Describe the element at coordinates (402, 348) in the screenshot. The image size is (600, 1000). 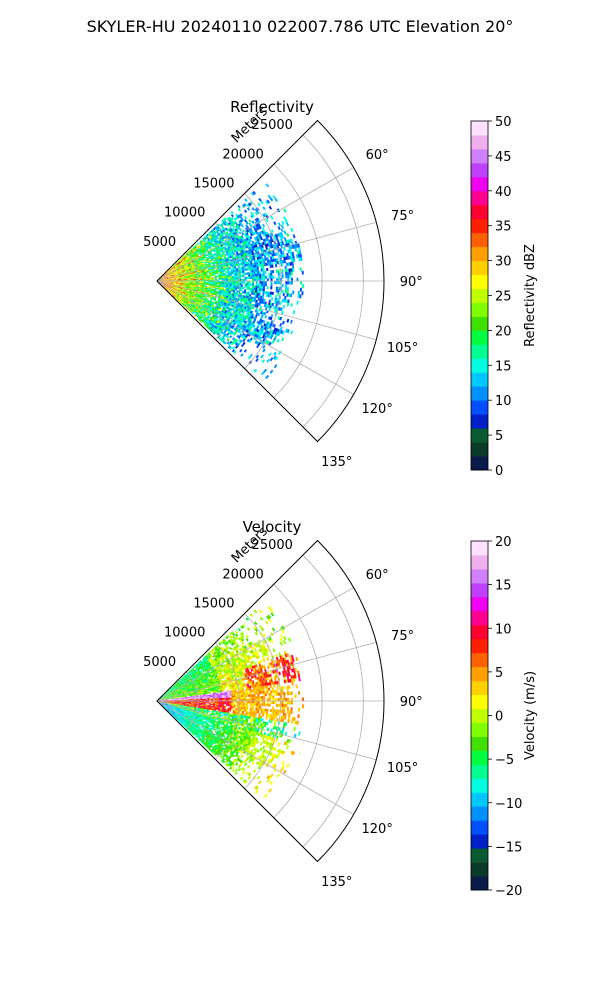
I see `azimuth-tick-label: 105°` at that location.